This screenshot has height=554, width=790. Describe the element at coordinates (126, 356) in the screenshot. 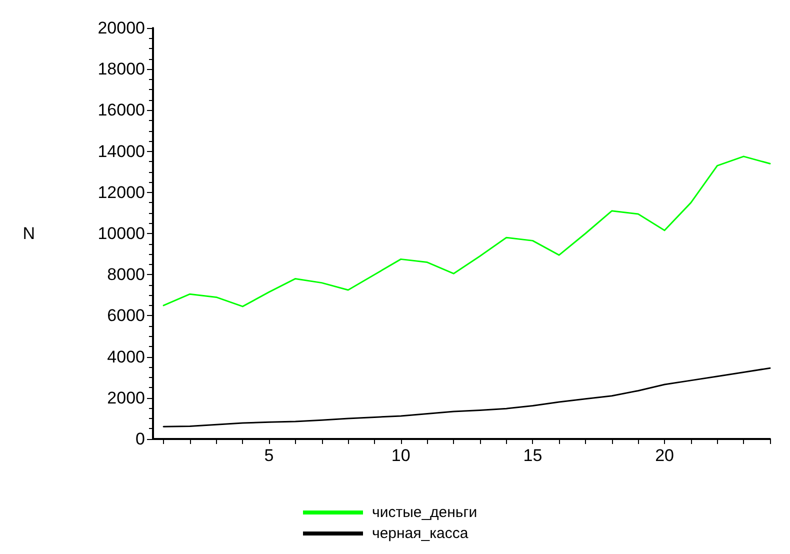

I see `y-tick-label: 4000` at that location.